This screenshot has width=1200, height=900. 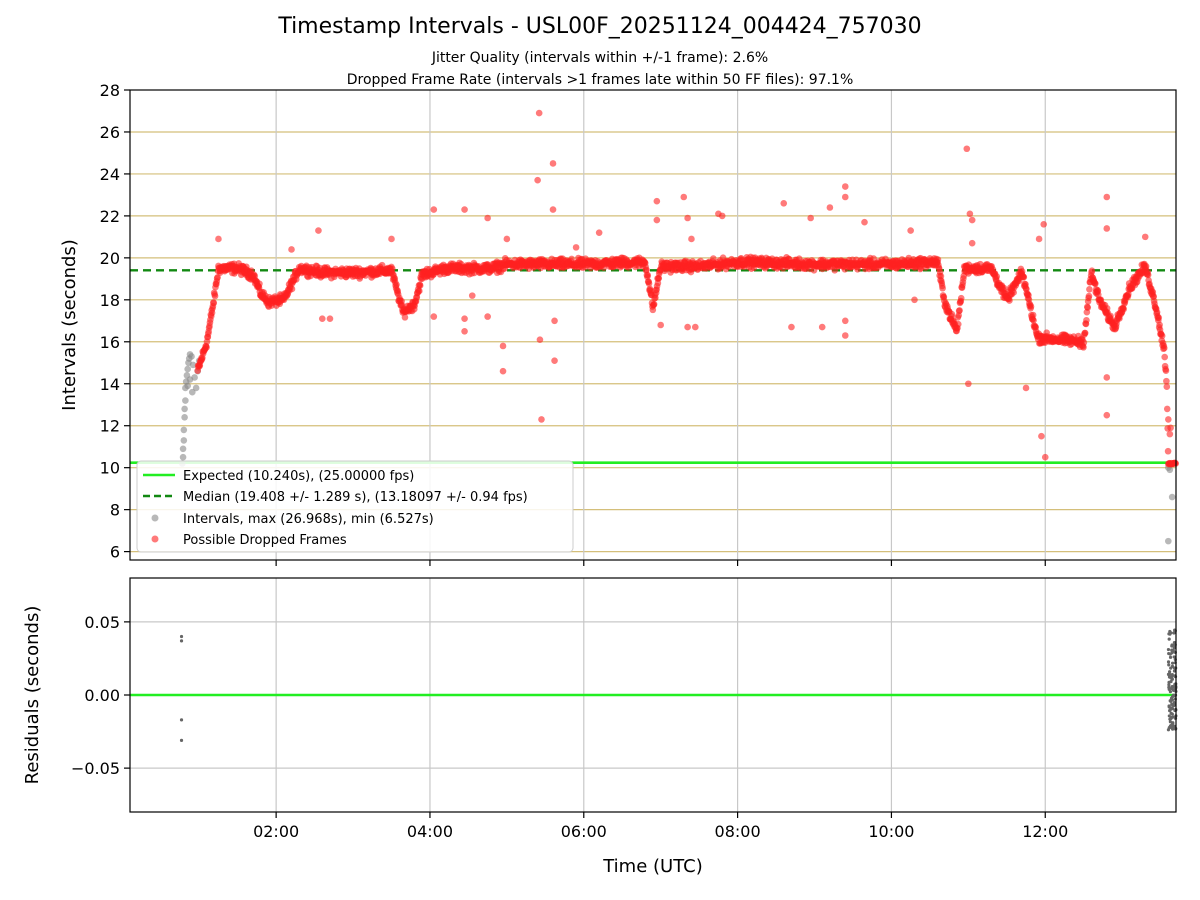 I want to click on x-tick-label: 02:00, so click(x=276, y=831).